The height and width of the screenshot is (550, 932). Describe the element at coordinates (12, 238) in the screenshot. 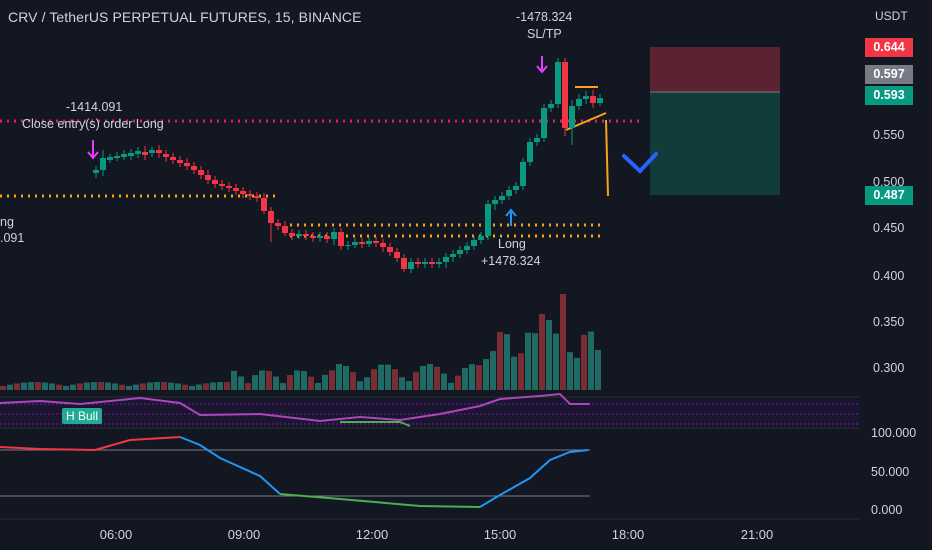

I see `left-partial-label-2: .091` at that location.